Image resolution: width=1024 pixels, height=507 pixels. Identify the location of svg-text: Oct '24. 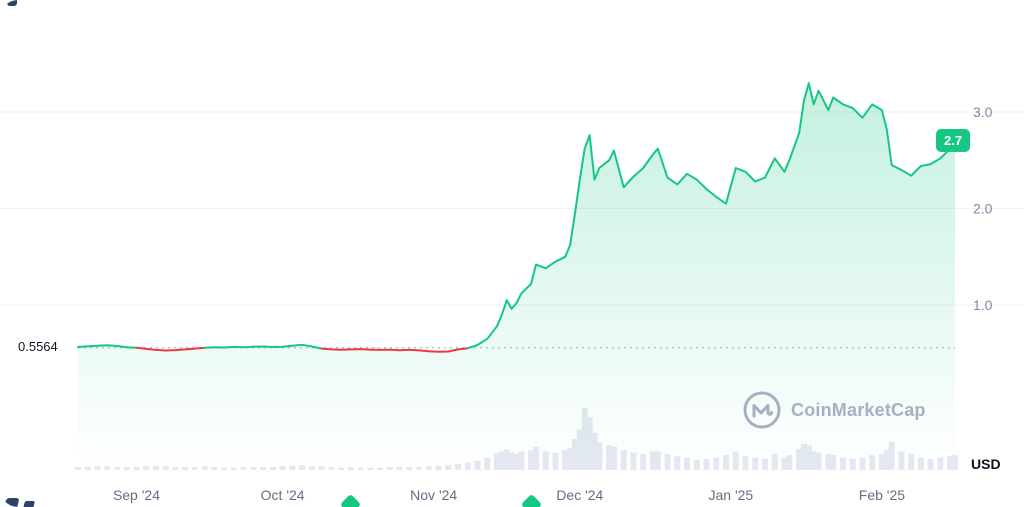
(283, 495).